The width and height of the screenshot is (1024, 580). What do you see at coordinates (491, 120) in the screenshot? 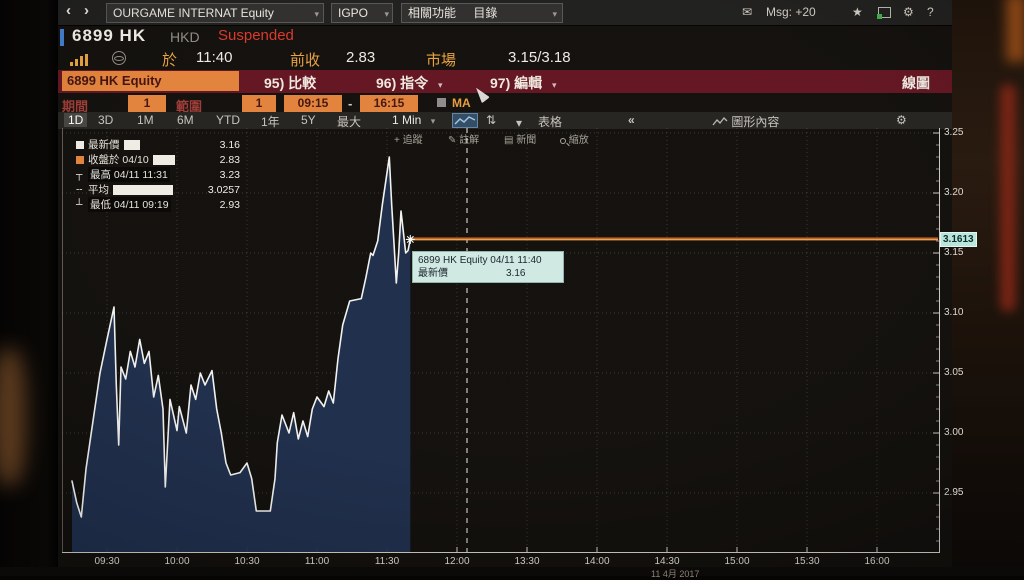
I see `candle-chart-type-button: ⇅` at bounding box center [491, 120].